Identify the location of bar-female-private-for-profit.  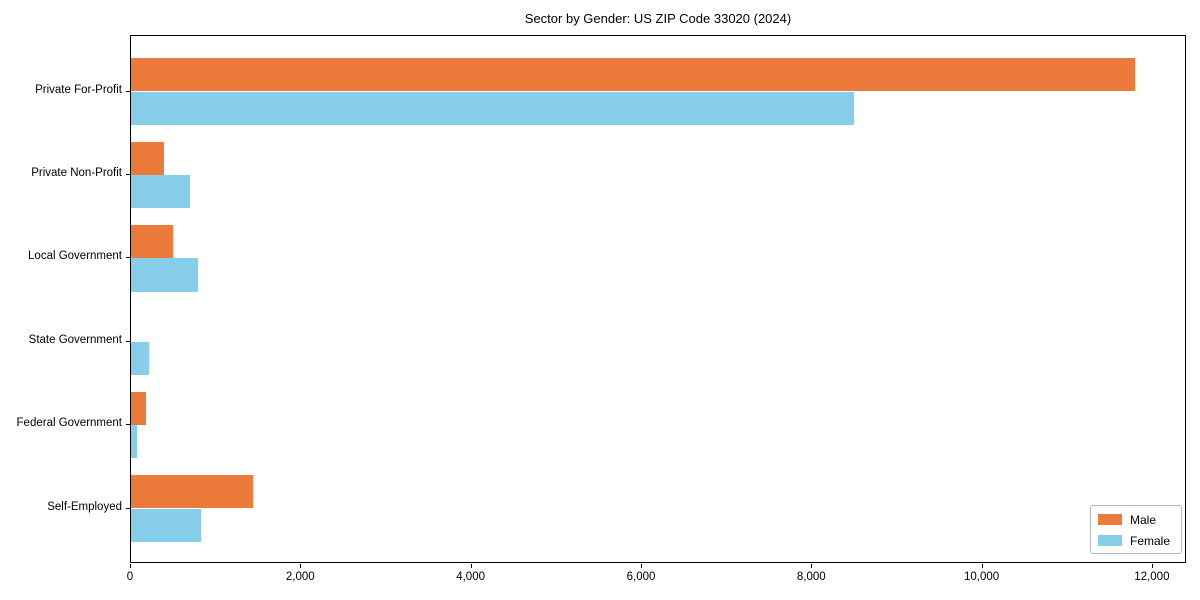
(492, 108).